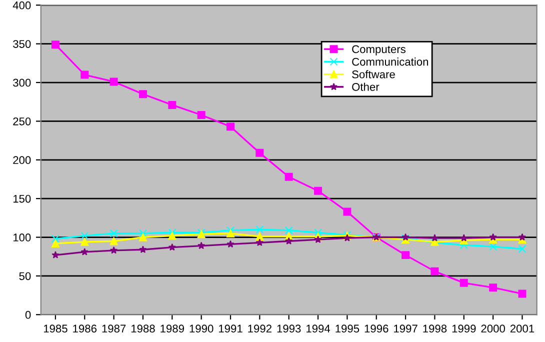  Describe the element at coordinates (390, 62) in the screenshot. I see `legend-label: Communication` at that location.